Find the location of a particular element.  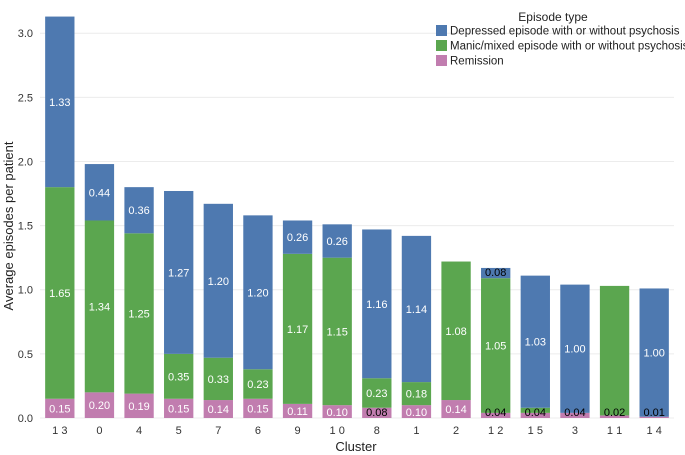

x-tick-label: 1 0 is located at coordinates (337, 431).